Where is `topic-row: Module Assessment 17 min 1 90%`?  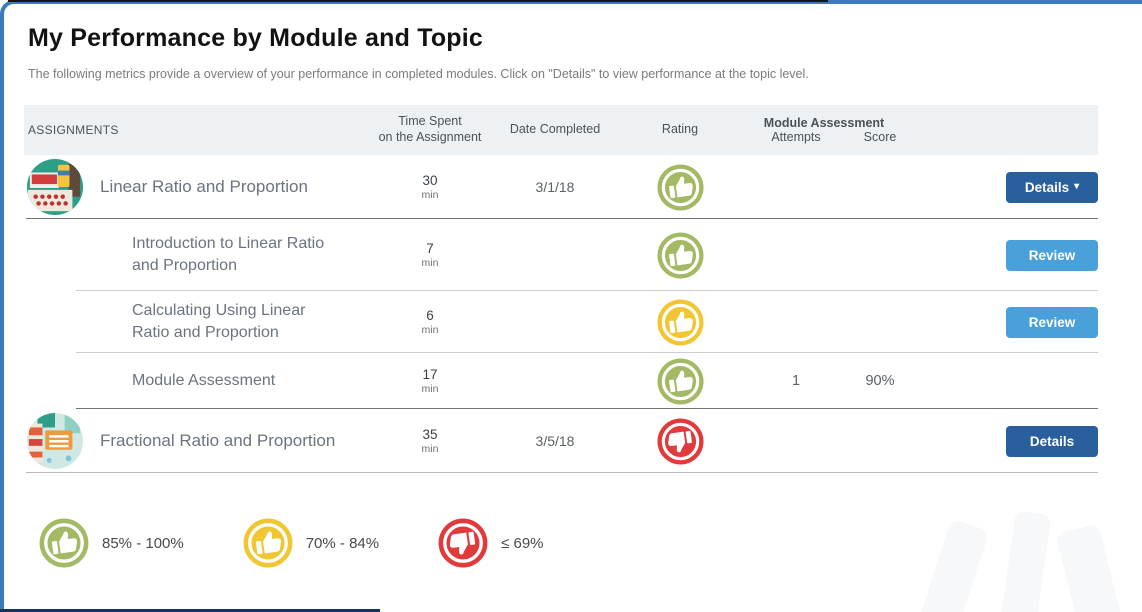
topic-row: Module Assessment 17 min 1 90% is located at coordinates (561, 381).